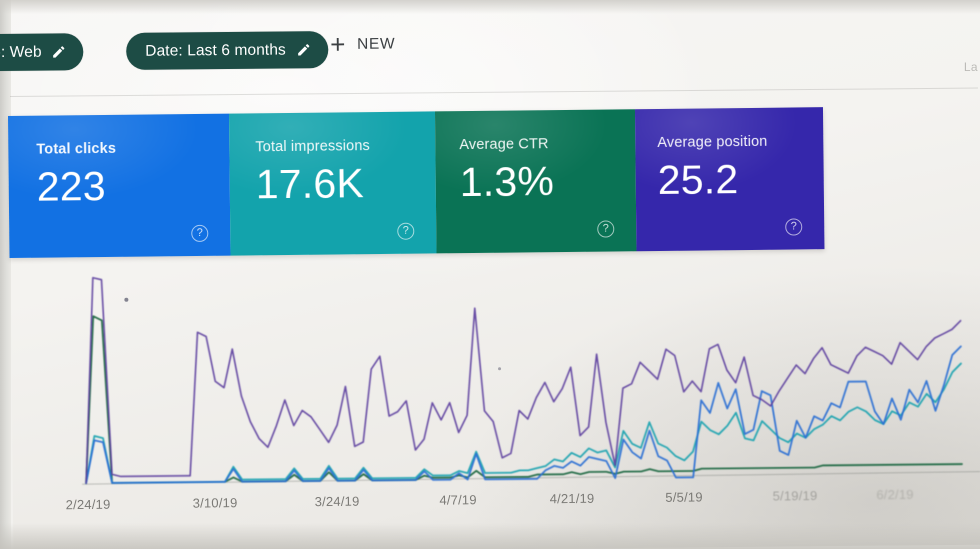 This screenshot has width=980, height=549. Describe the element at coordinates (76, 149) in the screenshot. I see `metric-label: Total clicks` at that location.